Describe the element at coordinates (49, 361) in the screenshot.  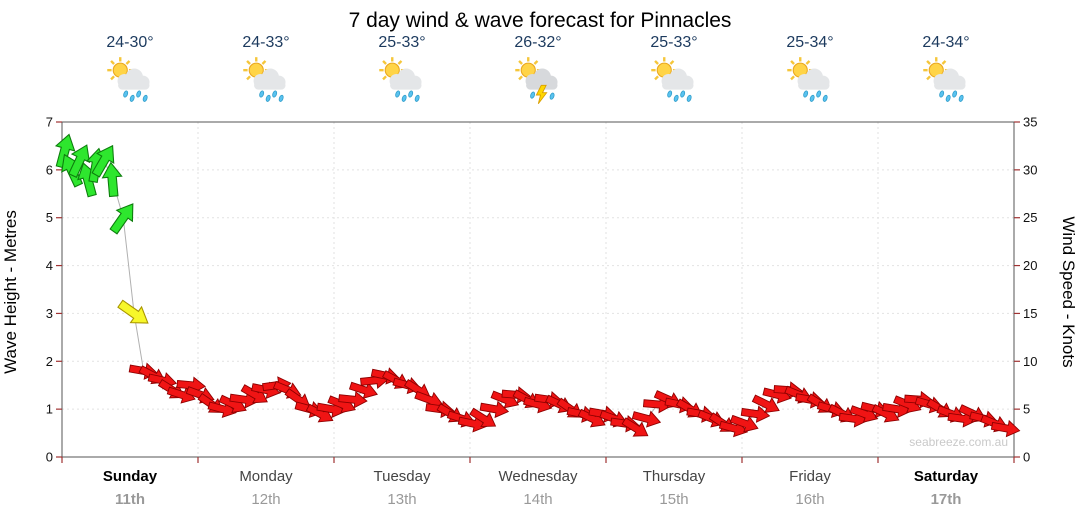
I see `wave-height-tick-label: 2` at that location.